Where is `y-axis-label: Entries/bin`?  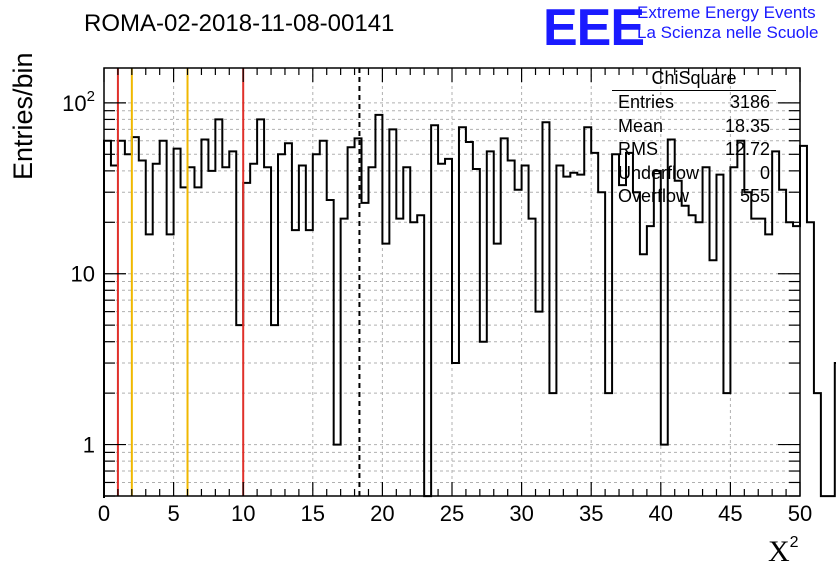
y-axis-label: Entries/bin is located at coordinates (23, 116).